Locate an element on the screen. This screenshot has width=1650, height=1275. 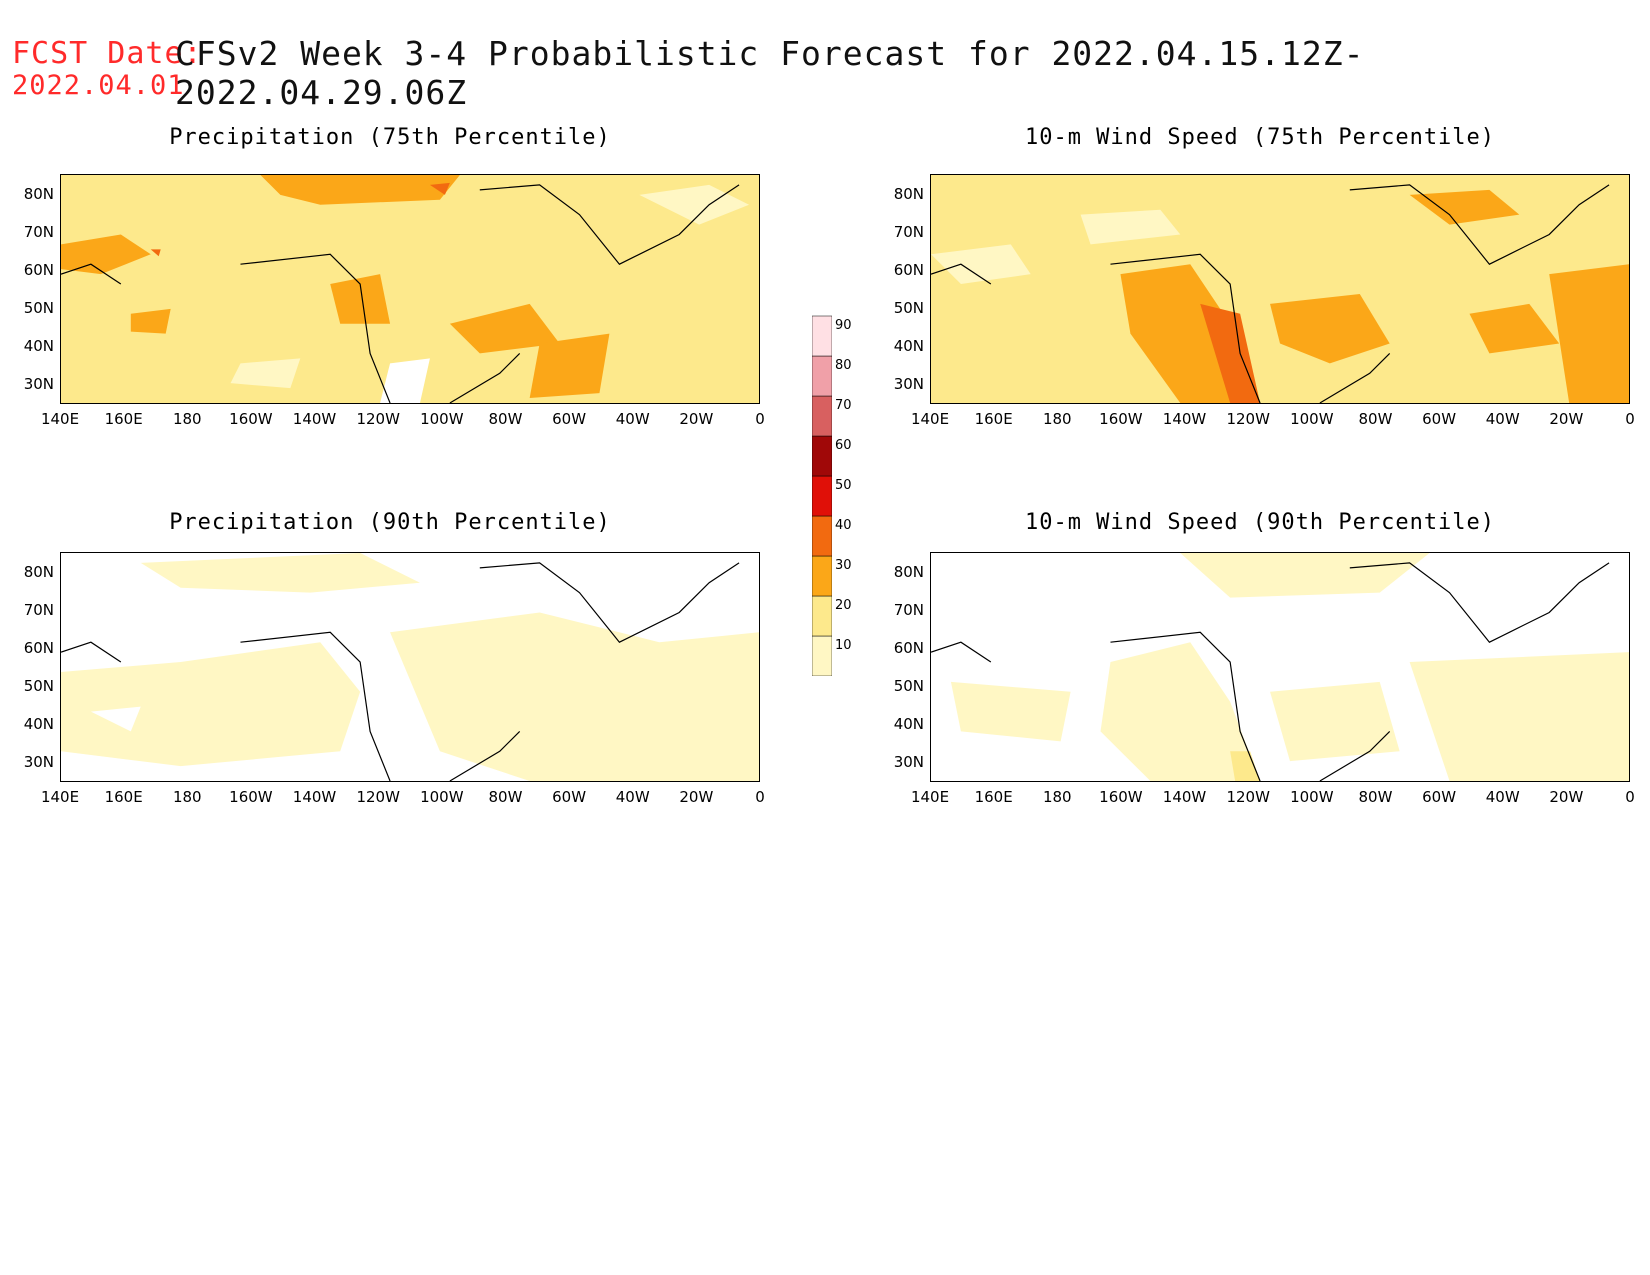
colorbar is located at coordinates (822, 476).